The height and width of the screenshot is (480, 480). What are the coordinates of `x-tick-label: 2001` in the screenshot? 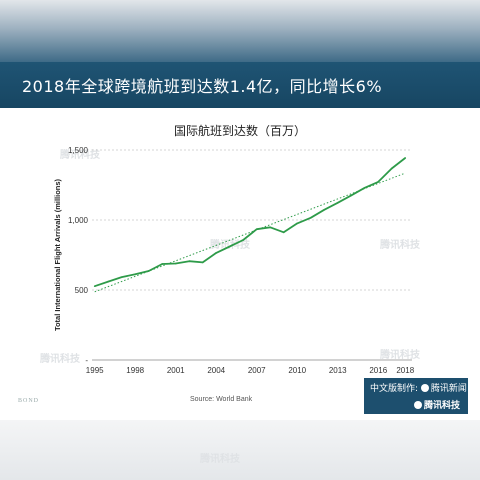 It's located at (176, 370).